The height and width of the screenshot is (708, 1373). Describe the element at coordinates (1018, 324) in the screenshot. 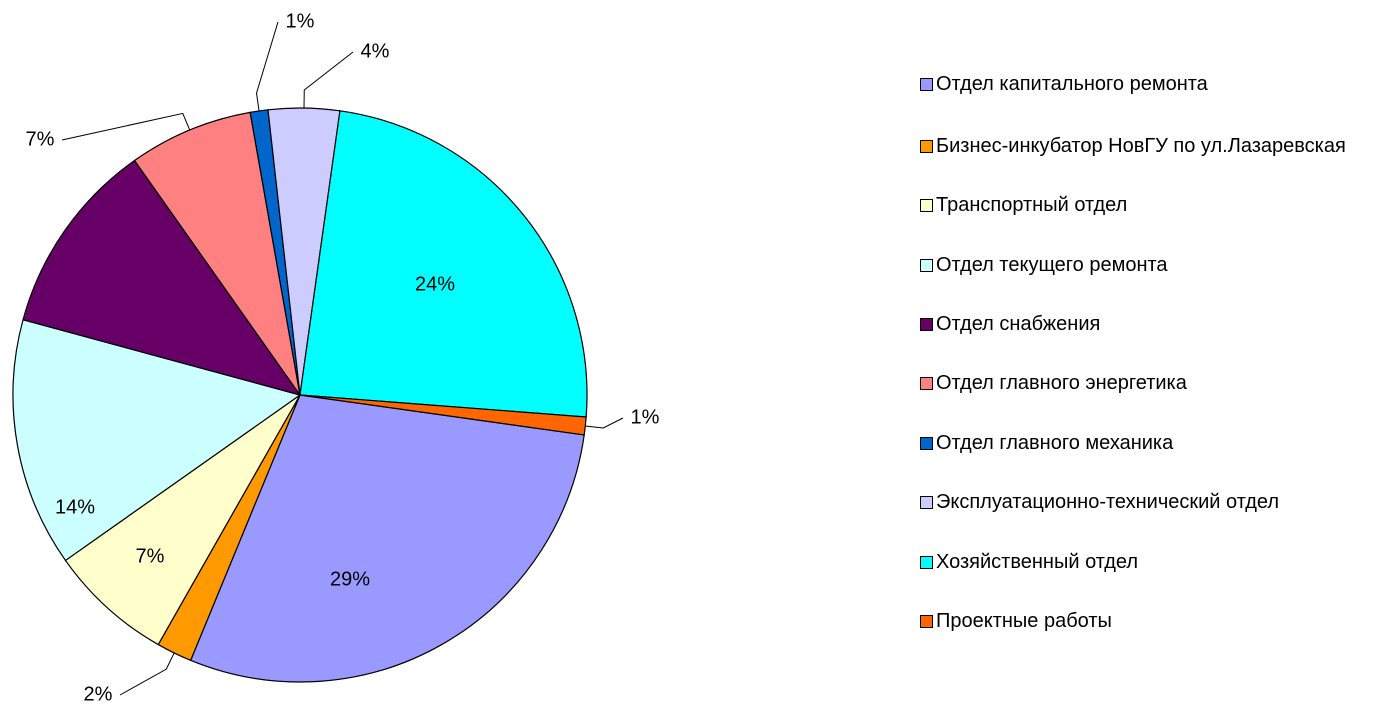

I see `legend-label: Отдел снабжения` at that location.